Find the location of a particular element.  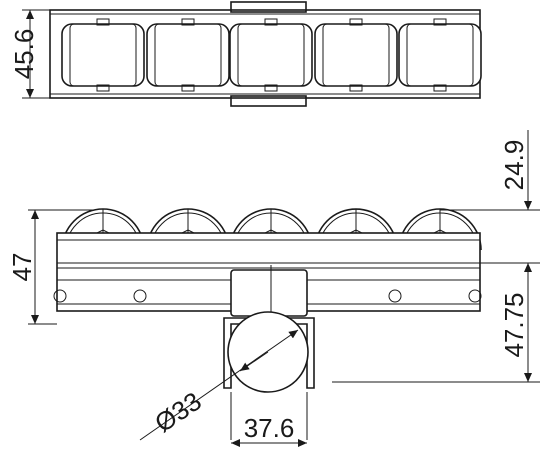

dim-side-height: 47 is located at coordinates (22, 267).